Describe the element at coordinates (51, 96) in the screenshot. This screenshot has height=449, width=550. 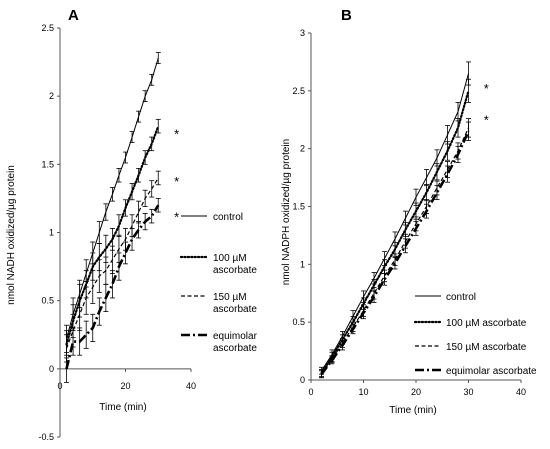
I see `panel-a-y-tick-label: 2` at that location.